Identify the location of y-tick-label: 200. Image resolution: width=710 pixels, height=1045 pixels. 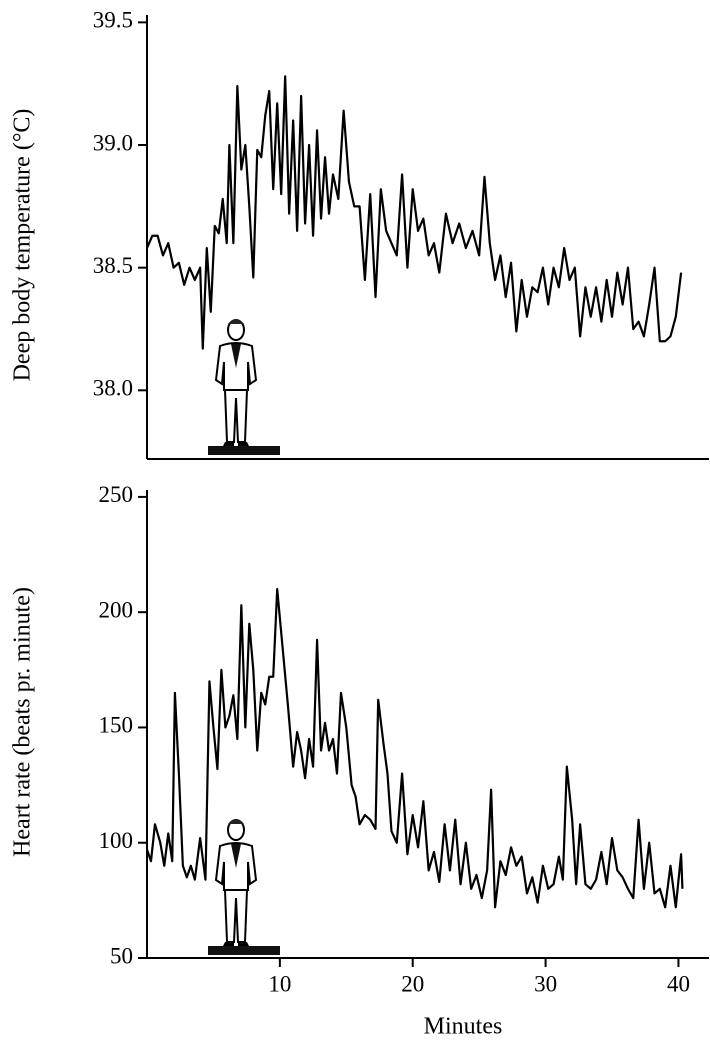
(116, 609).